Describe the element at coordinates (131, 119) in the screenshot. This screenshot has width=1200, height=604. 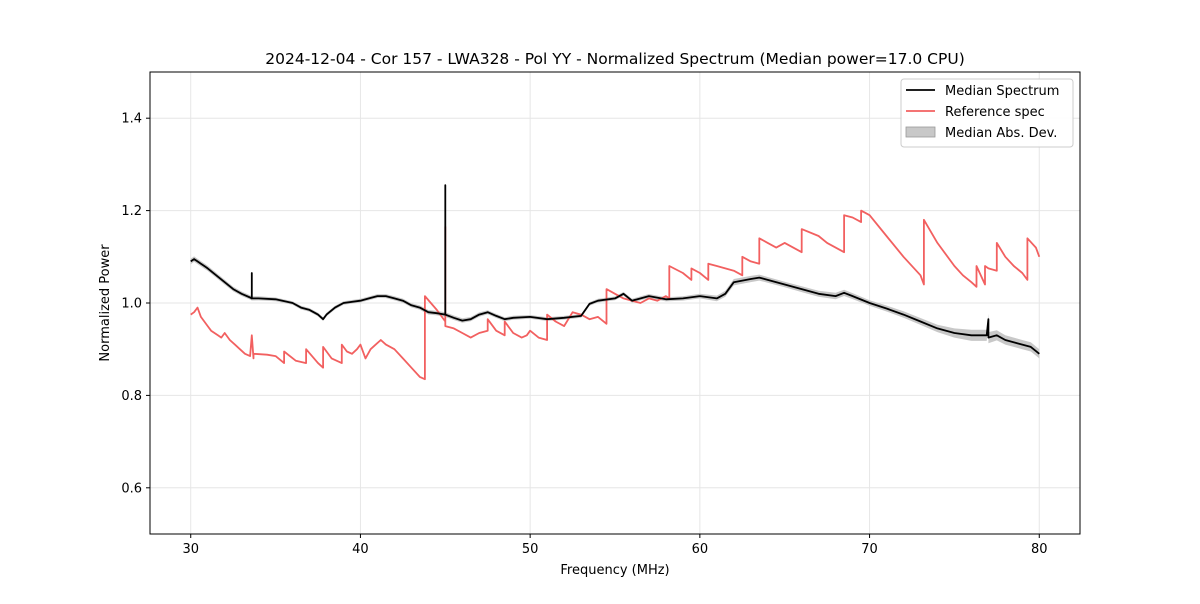
I see `y-tick-label: 1.4` at that location.